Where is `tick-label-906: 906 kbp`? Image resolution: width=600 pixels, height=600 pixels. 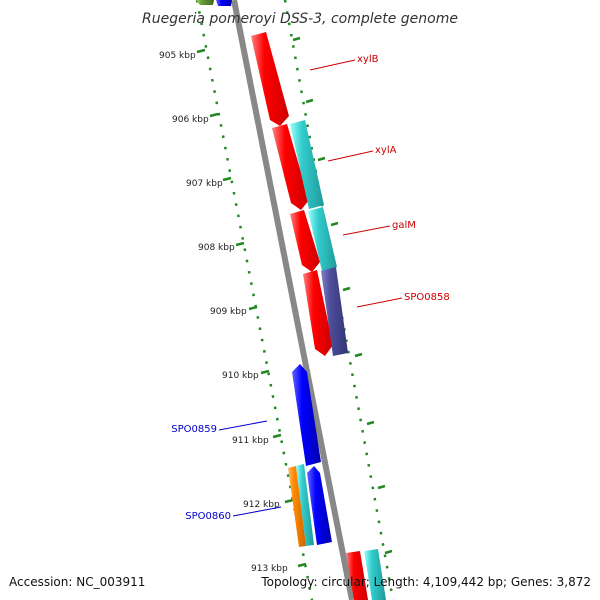
tick-label-906: 906 kbp is located at coordinates (190, 120).